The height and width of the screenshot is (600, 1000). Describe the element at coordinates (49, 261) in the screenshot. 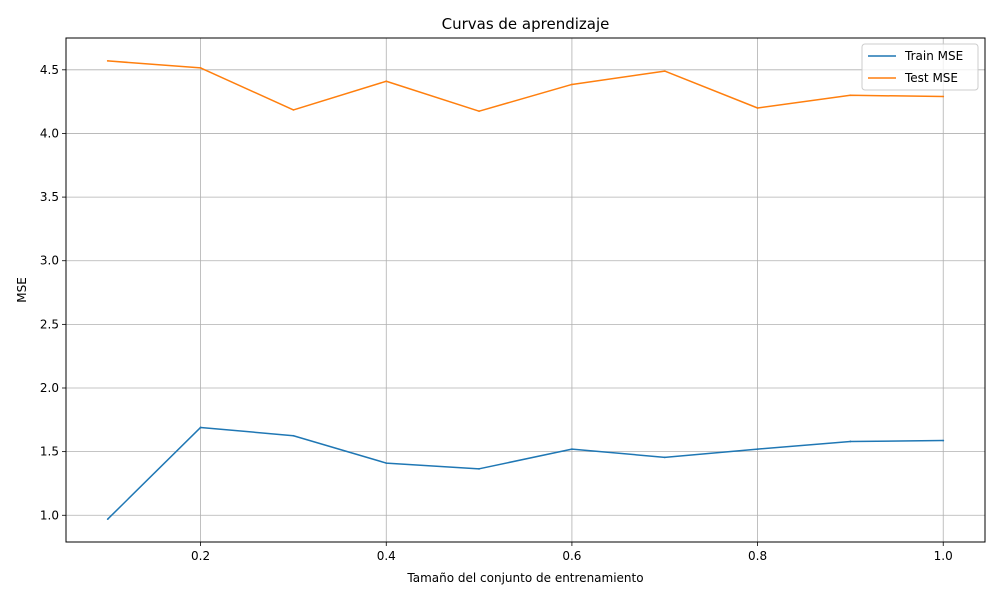

I see `y-tick-label: 3.0` at that location.